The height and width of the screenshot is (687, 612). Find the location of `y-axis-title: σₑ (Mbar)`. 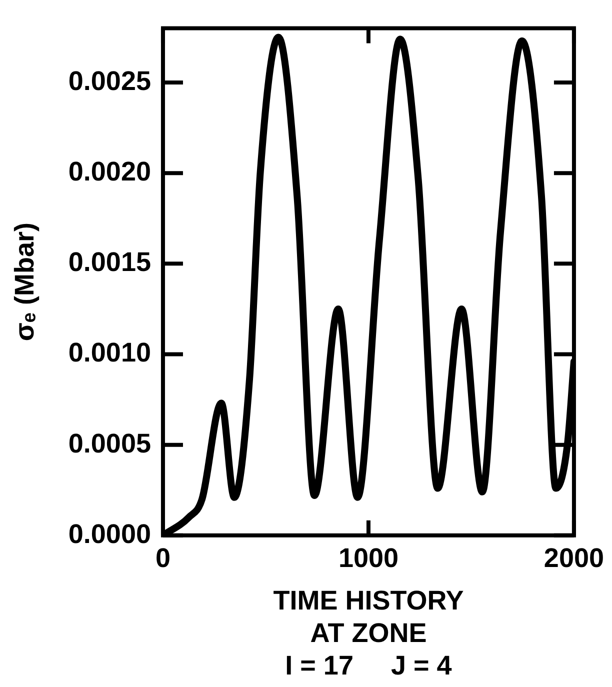

y-axis-title: σₑ (Mbar) is located at coordinates (25, 282).